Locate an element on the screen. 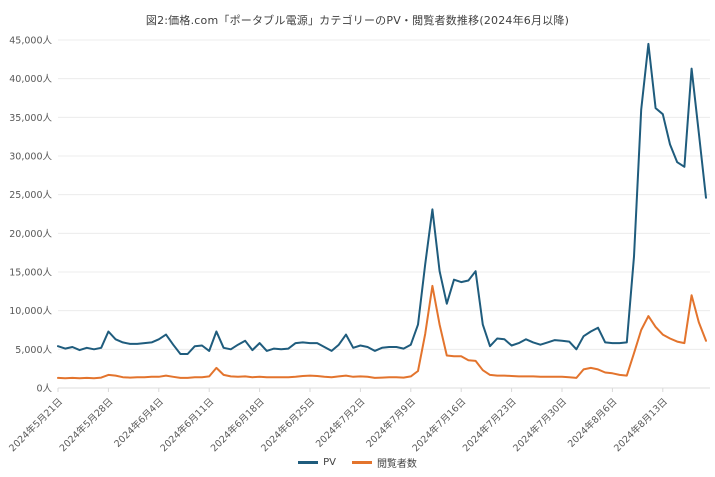 The image size is (715, 477). y-tick-label: 5,000人 is located at coordinates (33, 350).